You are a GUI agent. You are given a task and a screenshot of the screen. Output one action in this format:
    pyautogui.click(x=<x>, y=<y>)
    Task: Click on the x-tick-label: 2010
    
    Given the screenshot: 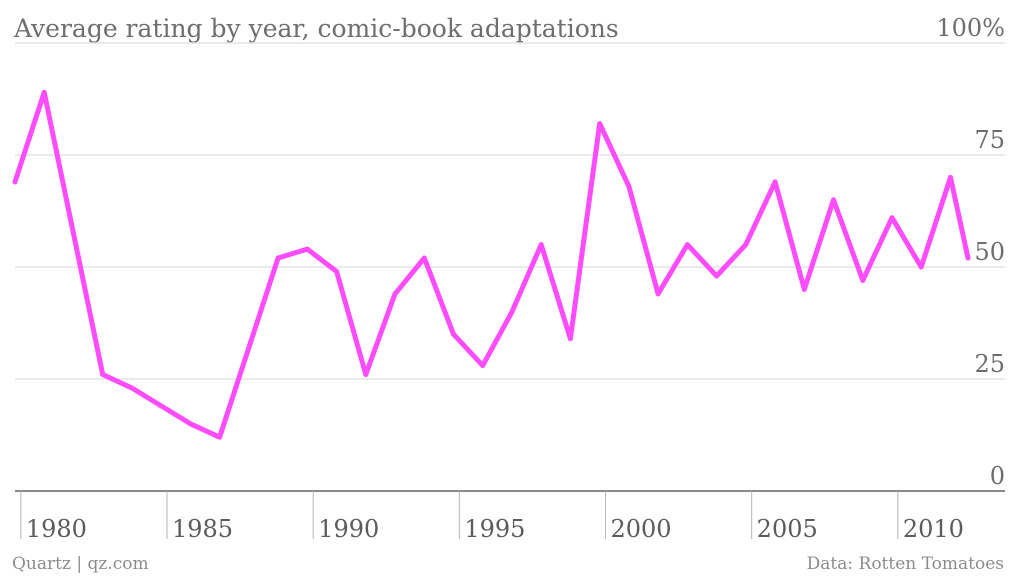 What is the action you would take?
    pyautogui.click(x=933, y=529)
    